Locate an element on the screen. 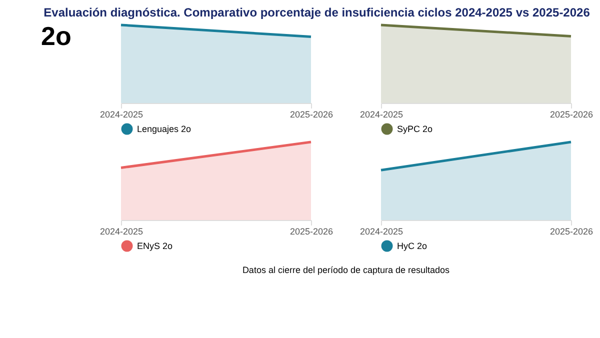  text: Datos al cierre del período de captura de resultados is located at coordinates (346, 270).